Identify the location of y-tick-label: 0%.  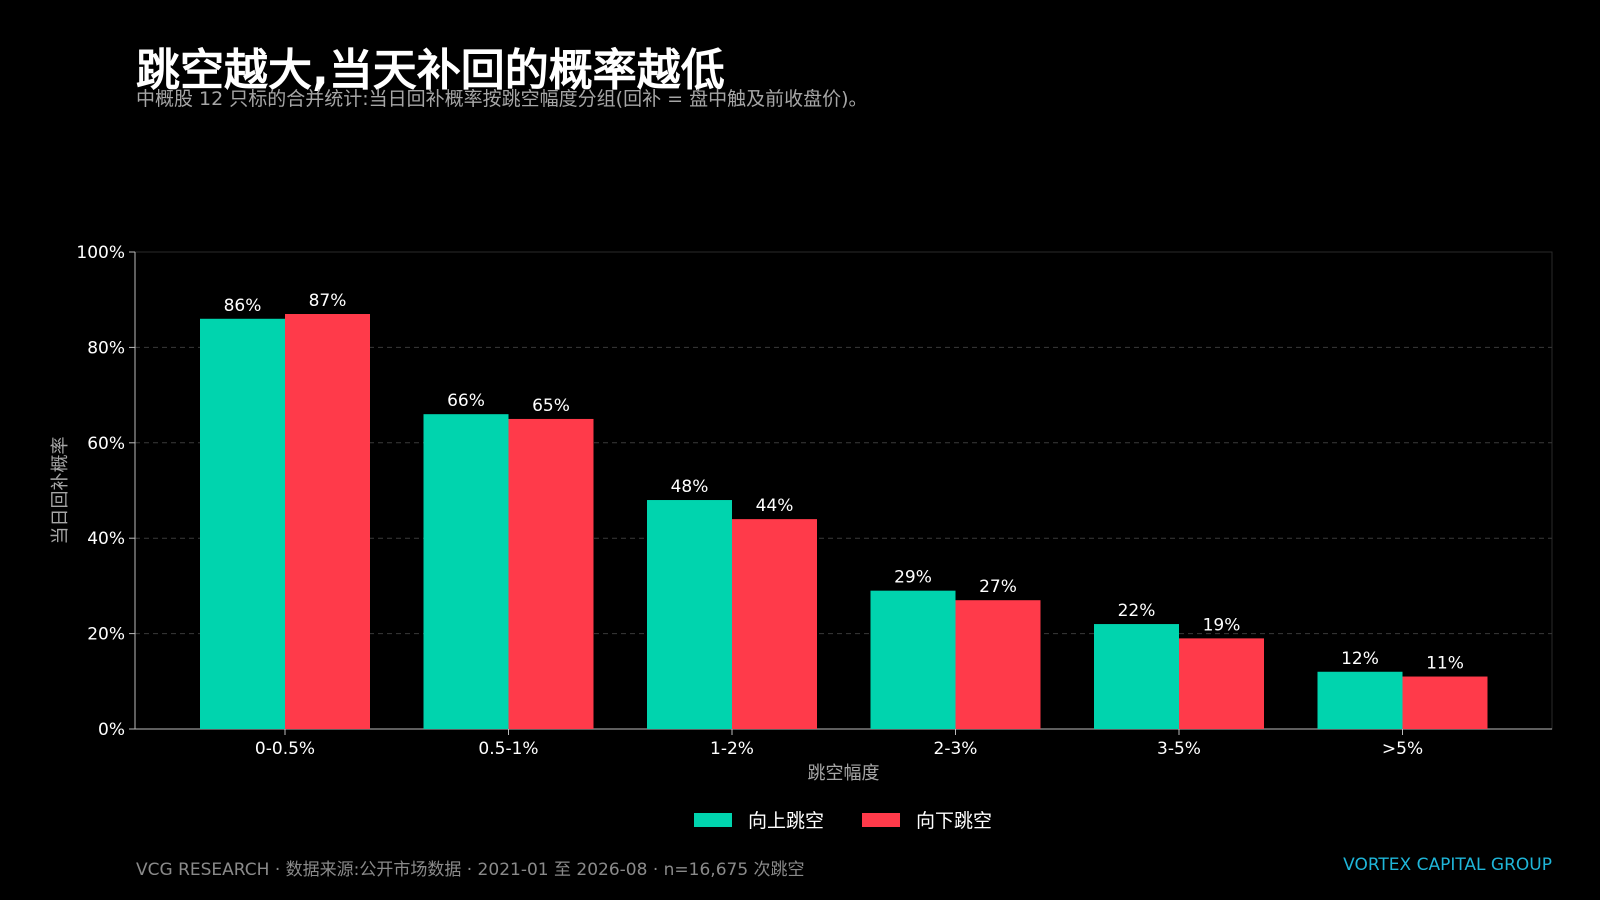
(111, 730).